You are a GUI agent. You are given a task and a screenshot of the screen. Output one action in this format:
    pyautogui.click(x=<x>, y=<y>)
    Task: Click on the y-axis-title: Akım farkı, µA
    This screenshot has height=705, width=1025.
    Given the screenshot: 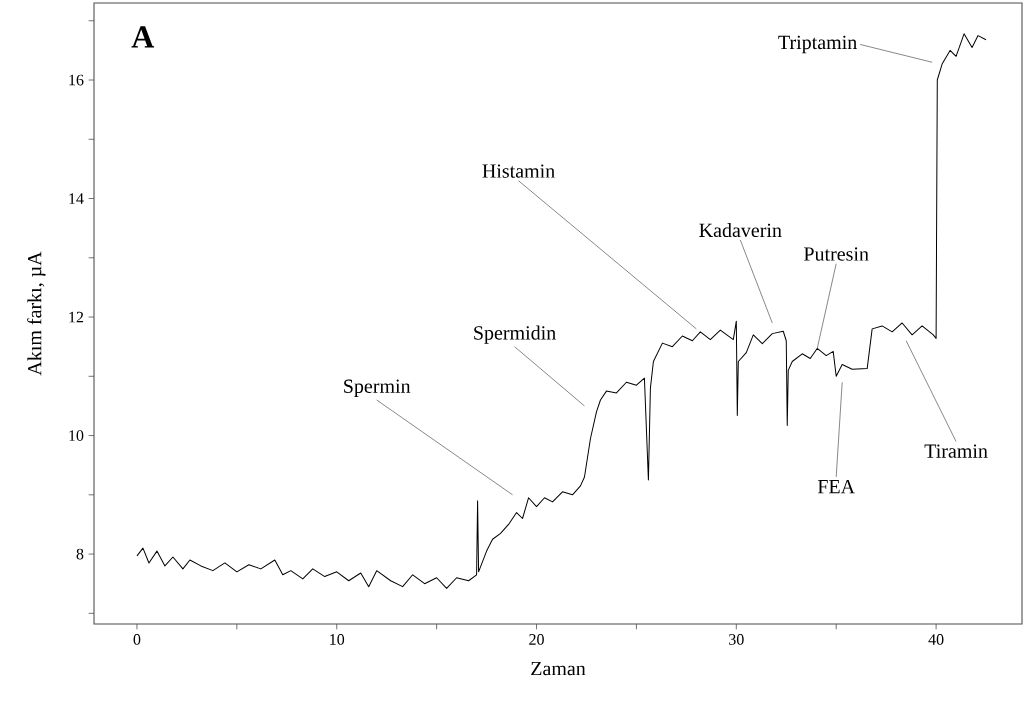 What is the action you would take?
    pyautogui.click(x=36, y=313)
    